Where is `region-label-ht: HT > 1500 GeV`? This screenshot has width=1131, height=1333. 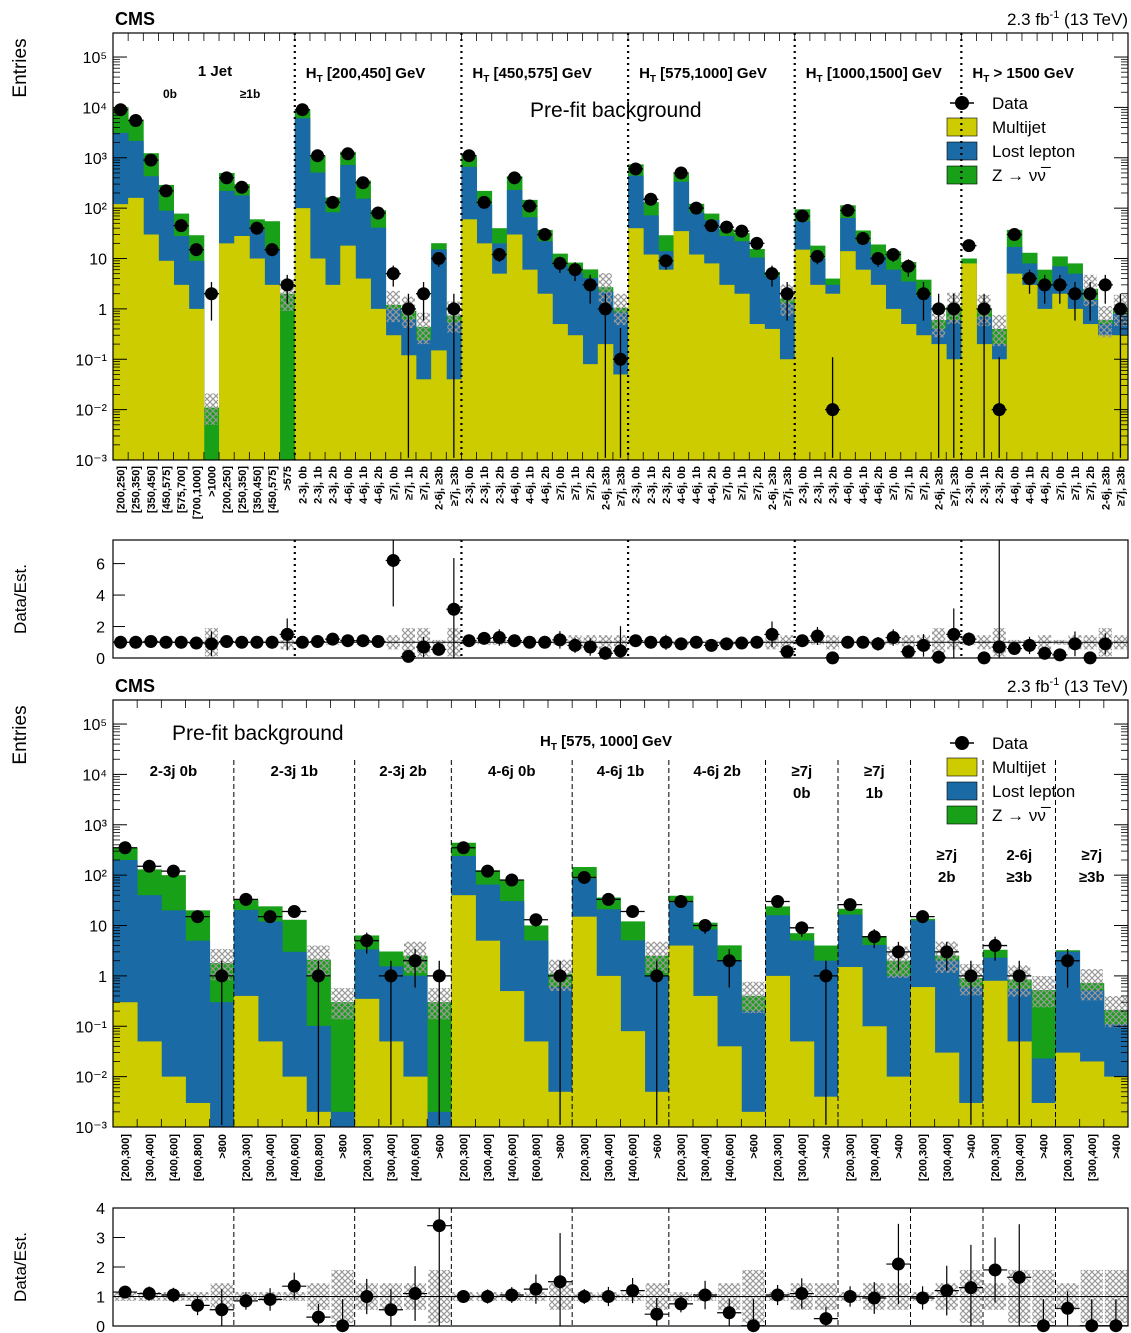
region-label-ht: HT > 1500 GeV is located at coordinates (1023, 75).